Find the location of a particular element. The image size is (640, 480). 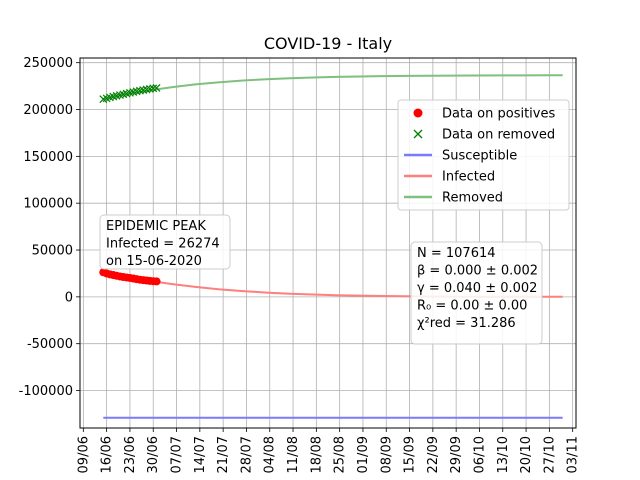

x-tick-label: 14/07 is located at coordinates (200, 454).